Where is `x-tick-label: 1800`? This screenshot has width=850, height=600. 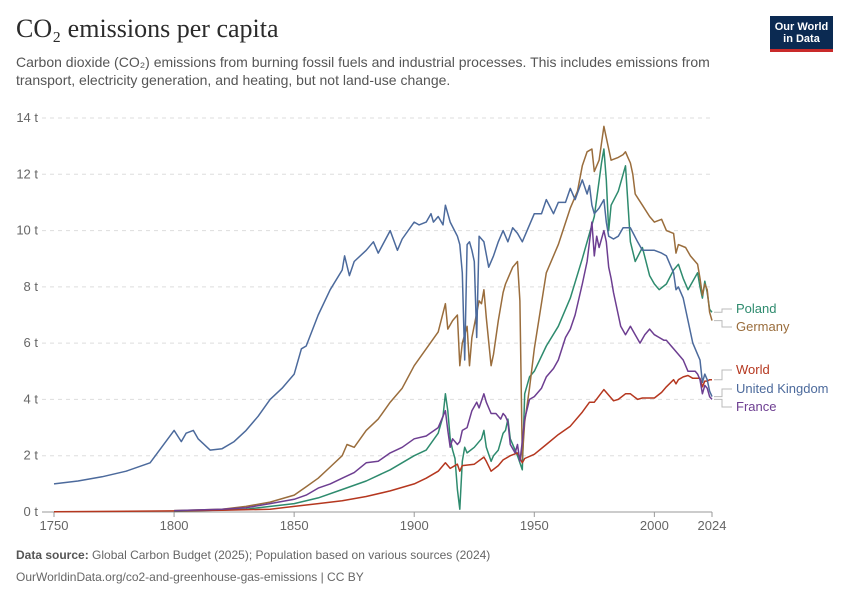 x-tick-label: 1800 is located at coordinates (174, 525).